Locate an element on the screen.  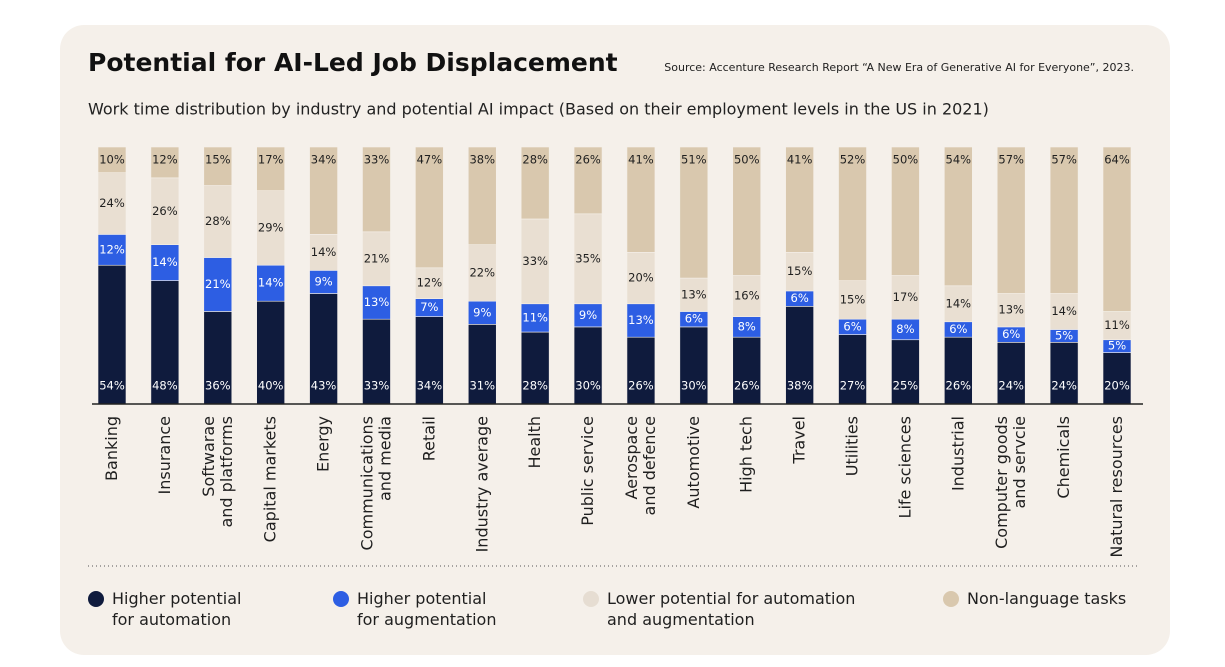
x-tick-label: Softwaraeand platforms is located at coordinates (217, 472).